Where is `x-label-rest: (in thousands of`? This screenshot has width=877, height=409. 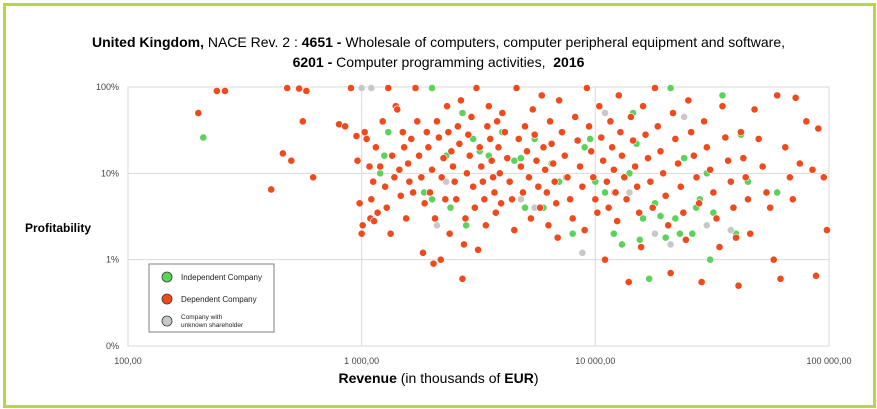 x-label-rest: (in thousands of is located at coordinates (450, 378).